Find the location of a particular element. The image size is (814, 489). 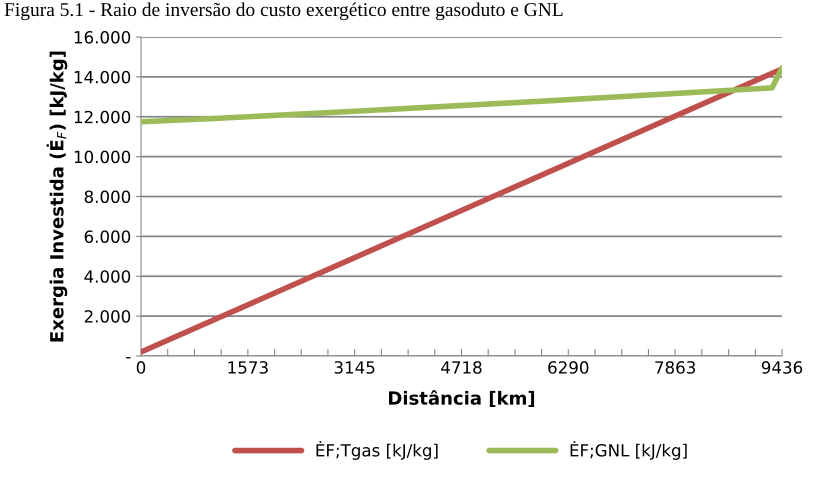

y-tick-label: 14.000 is located at coordinates (102, 77).